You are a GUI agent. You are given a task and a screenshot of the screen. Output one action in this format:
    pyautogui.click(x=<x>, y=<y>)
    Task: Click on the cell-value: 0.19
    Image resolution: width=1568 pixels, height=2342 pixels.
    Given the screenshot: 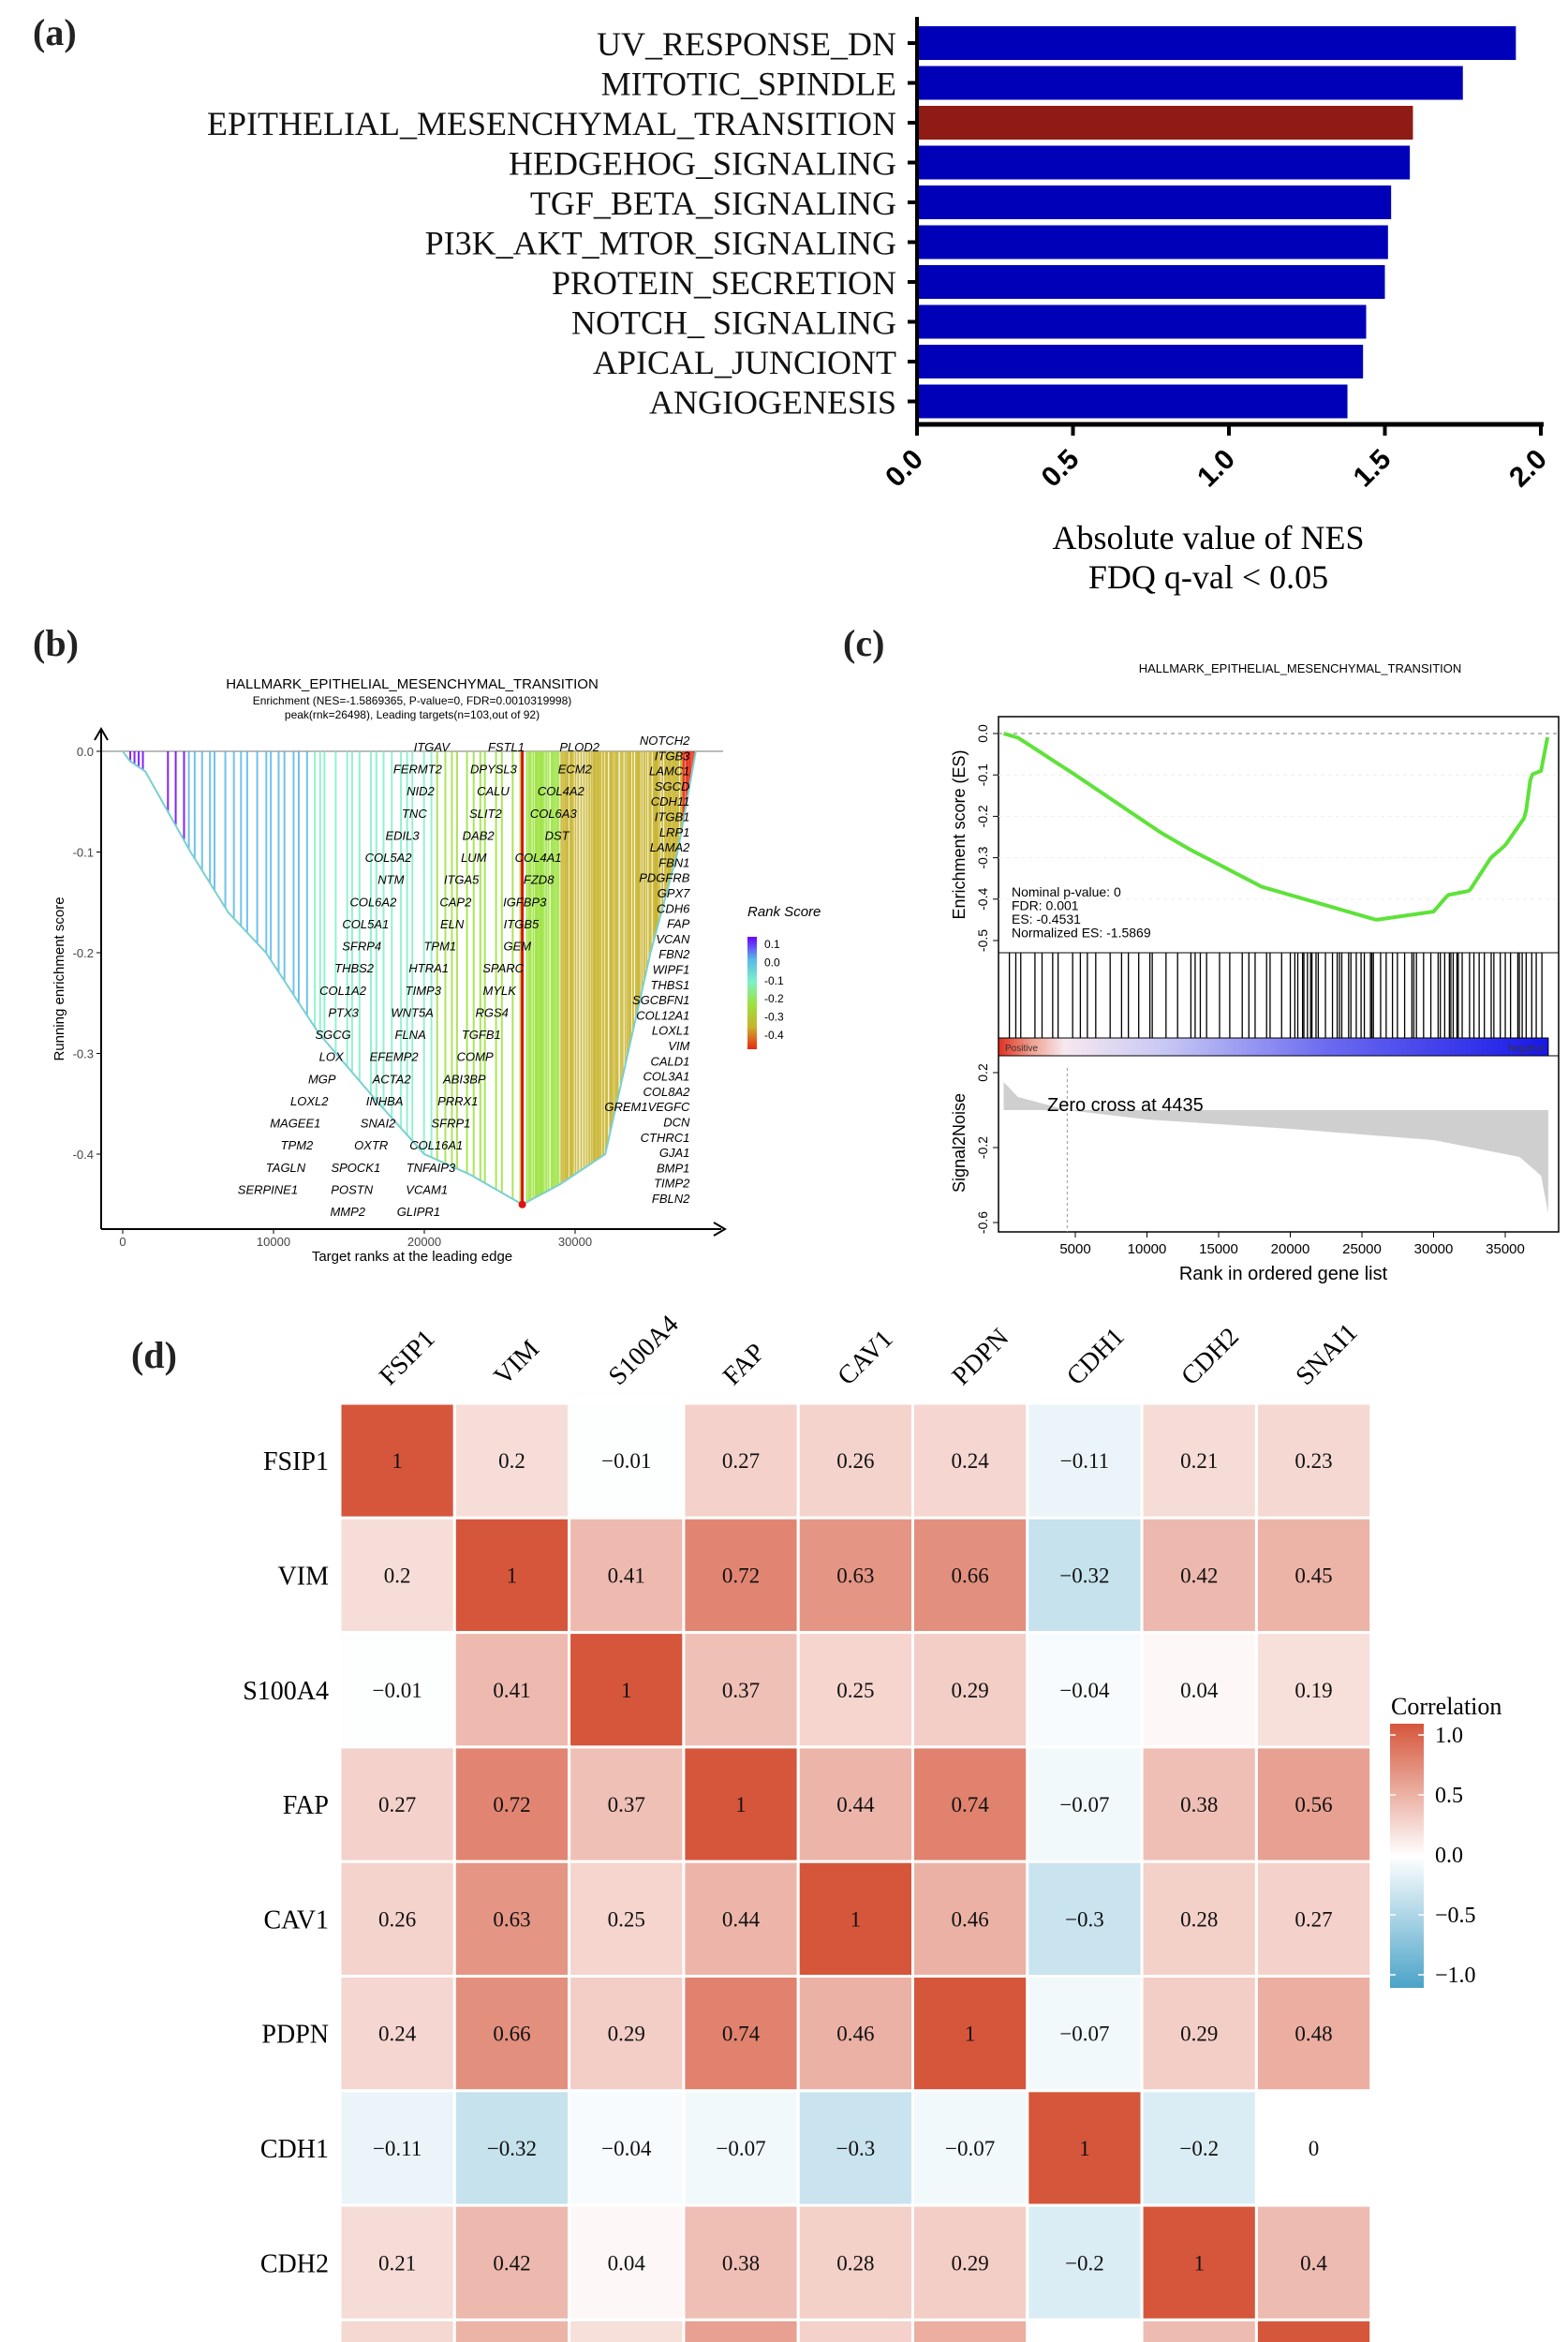 What is the action you would take?
    pyautogui.click(x=1313, y=1690)
    